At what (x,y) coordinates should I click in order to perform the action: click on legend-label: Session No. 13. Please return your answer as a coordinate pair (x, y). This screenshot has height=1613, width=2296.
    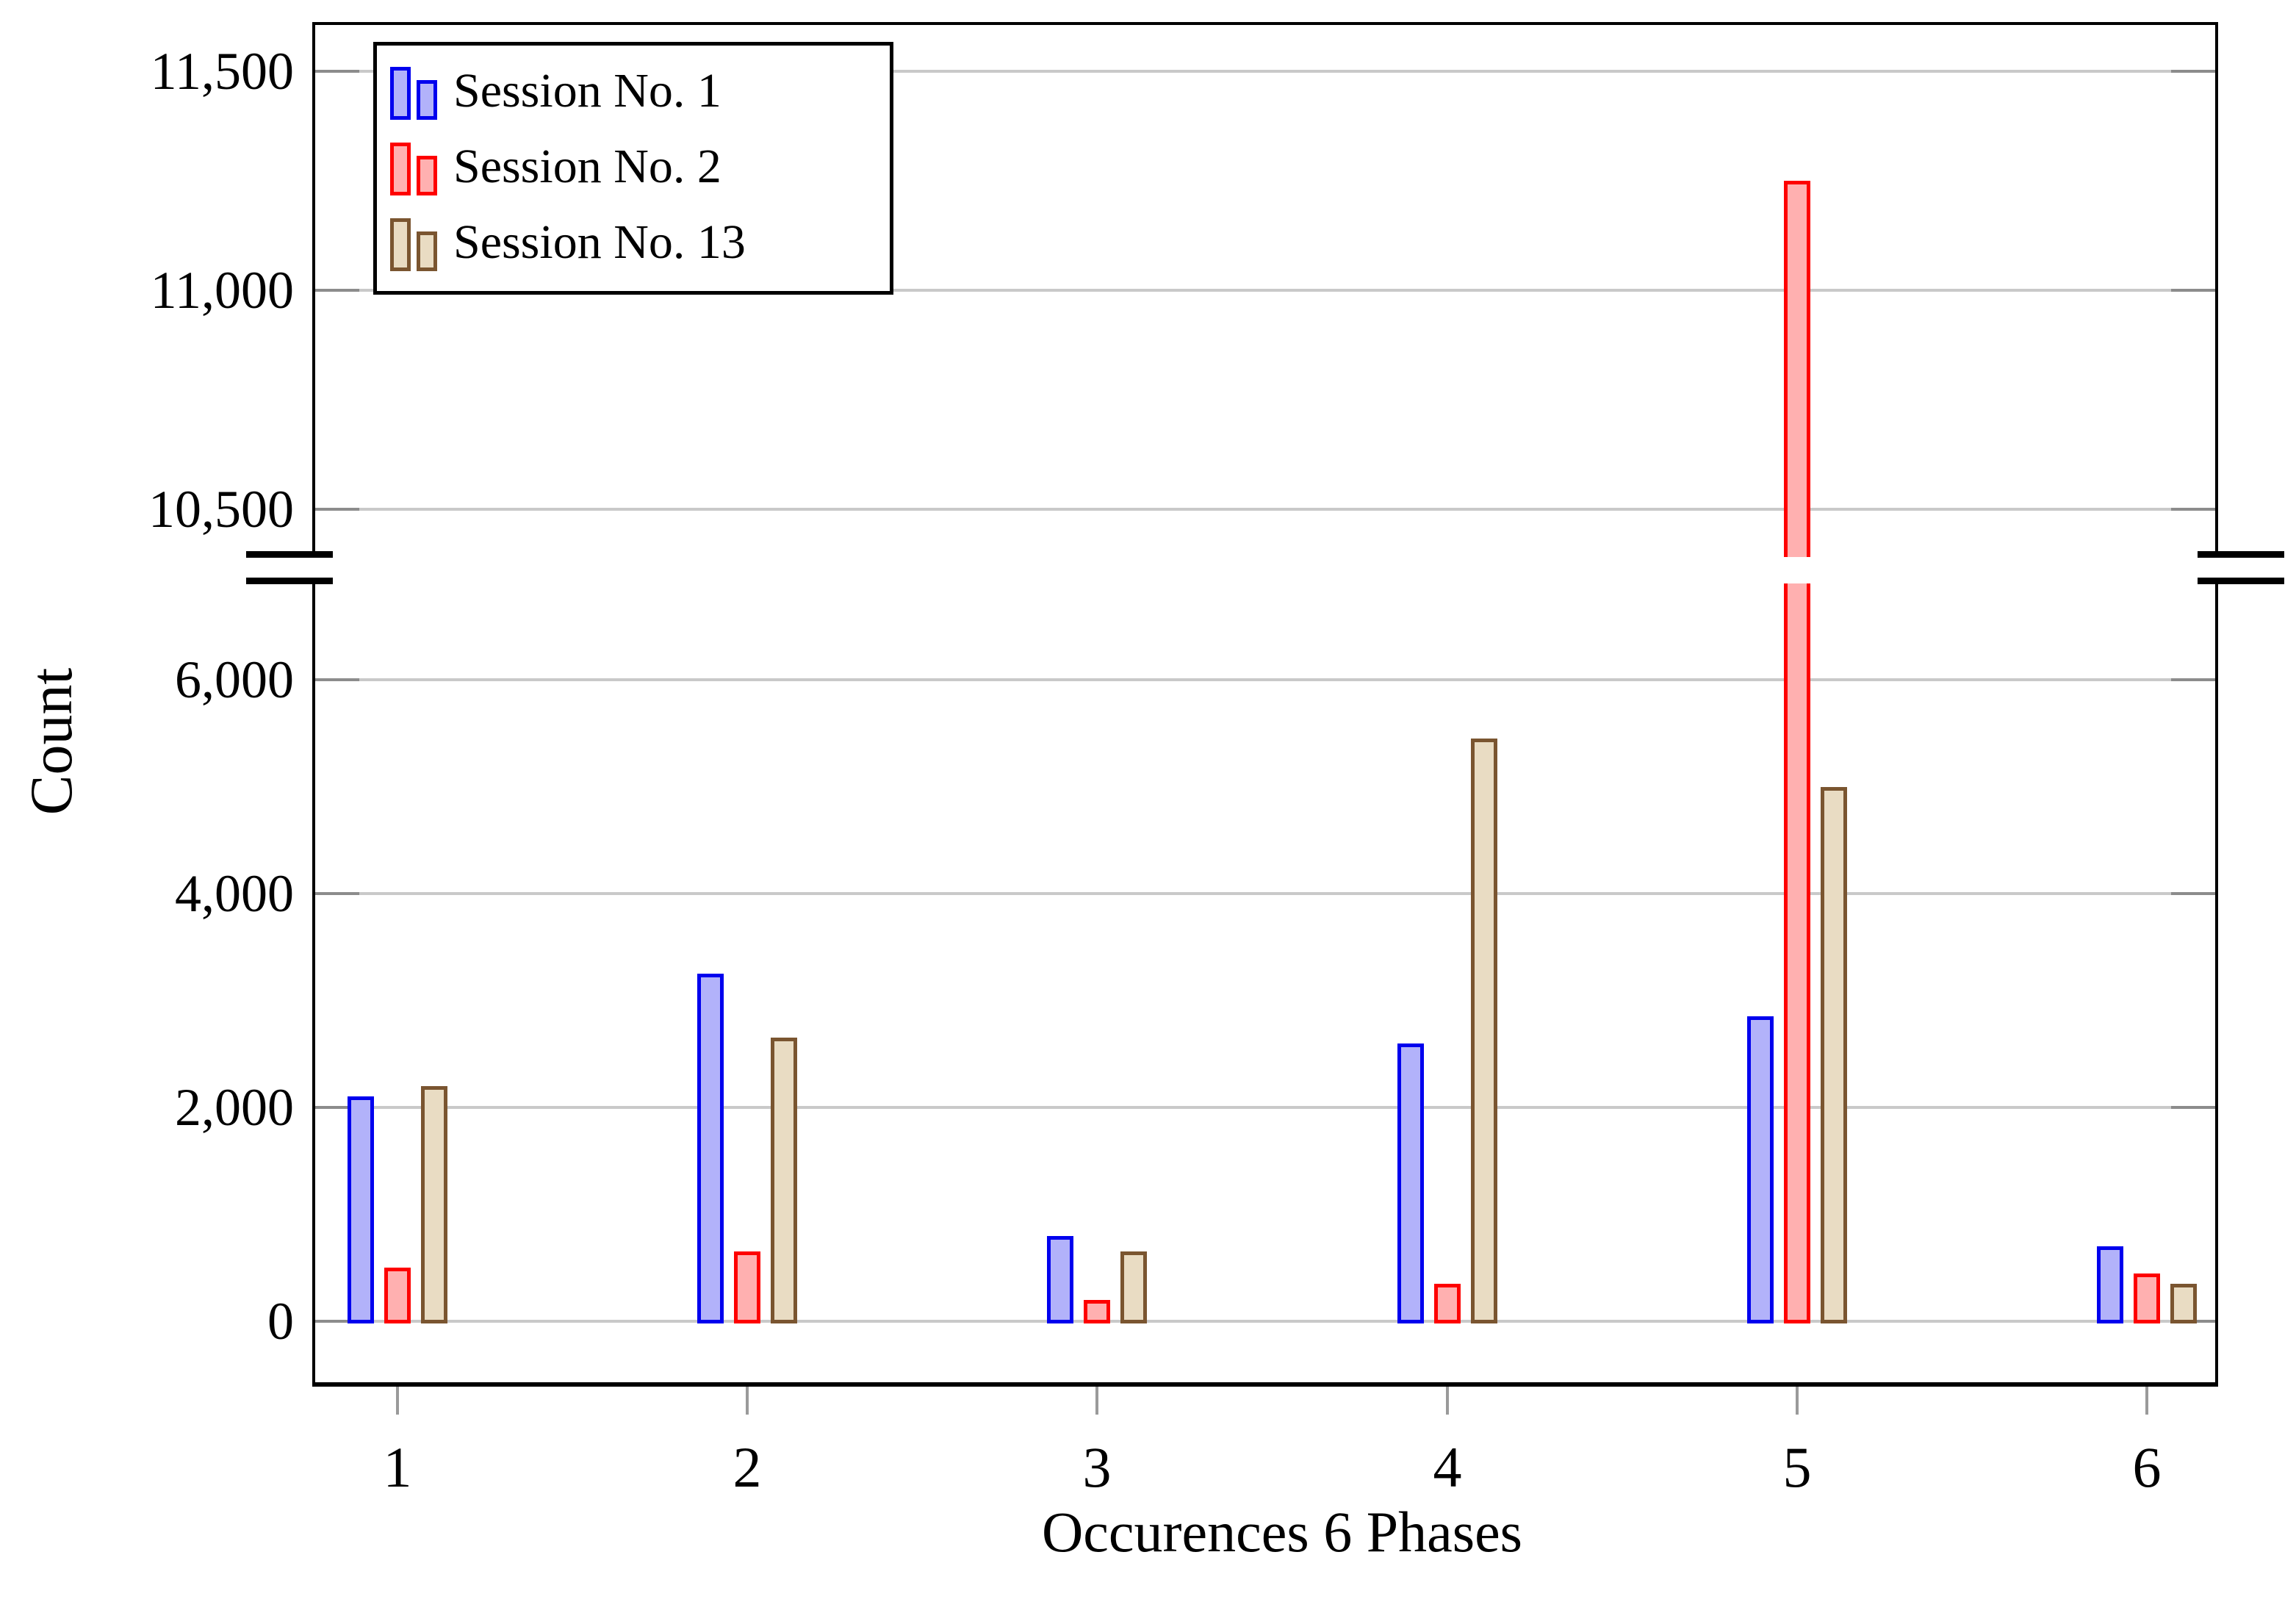
    Looking at the image, I should click on (599, 242).